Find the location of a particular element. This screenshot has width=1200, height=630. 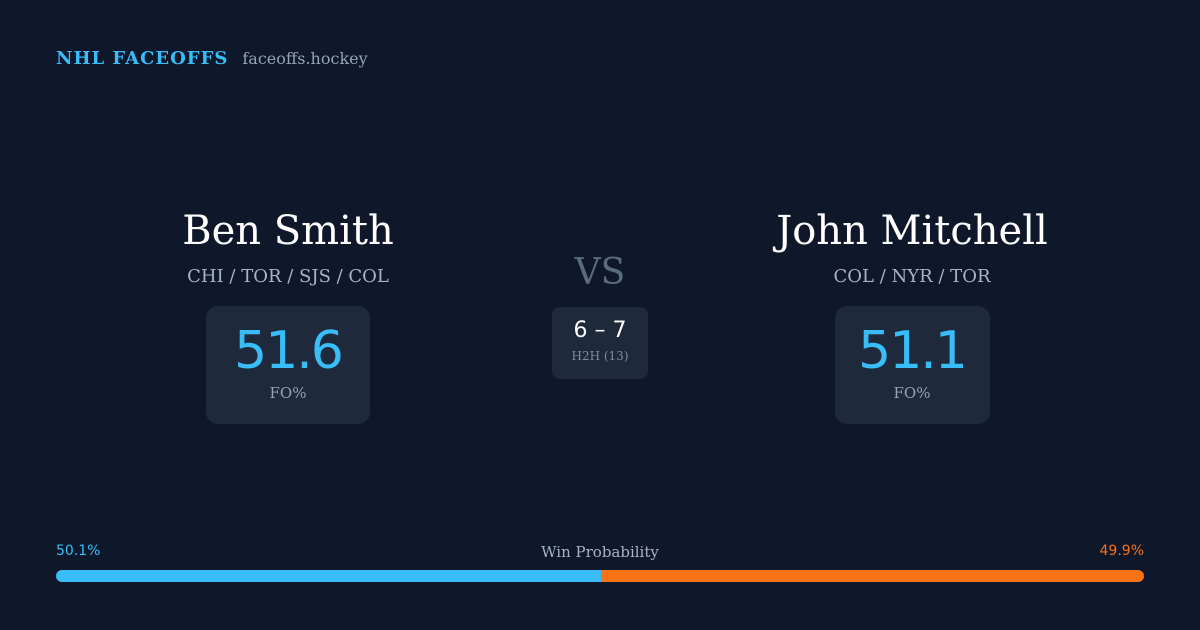

win-probability-title: Win Probability is located at coordinates (600, 552).